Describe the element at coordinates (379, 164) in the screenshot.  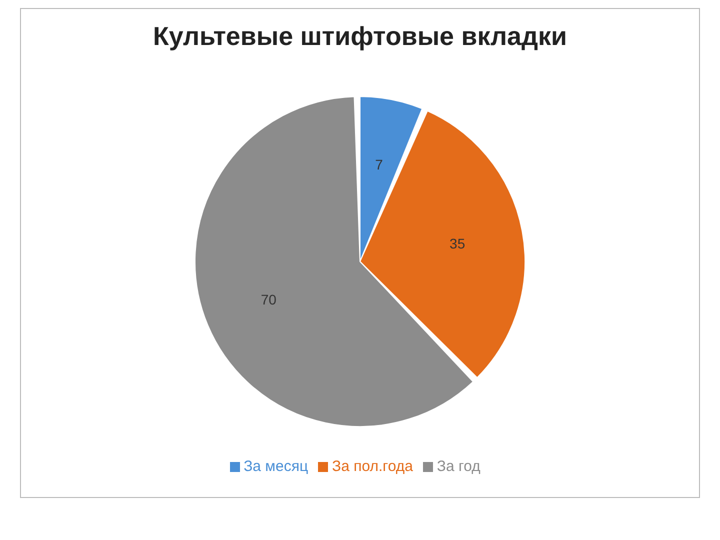
I see `data-label: 7` at that location.